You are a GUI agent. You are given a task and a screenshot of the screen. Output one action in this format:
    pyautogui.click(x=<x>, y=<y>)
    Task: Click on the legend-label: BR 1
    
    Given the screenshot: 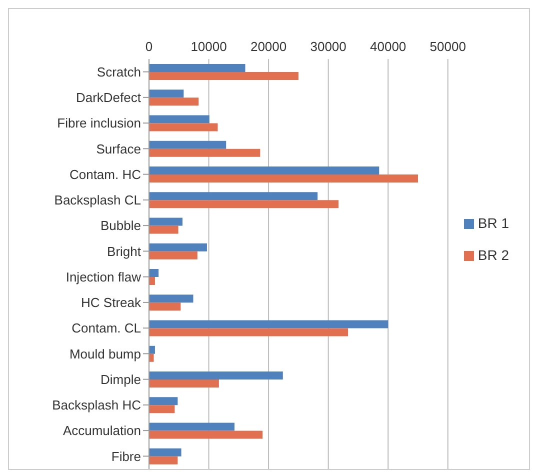 What is the action you would take?
    pyautogui.click(x=493, y=223)
    